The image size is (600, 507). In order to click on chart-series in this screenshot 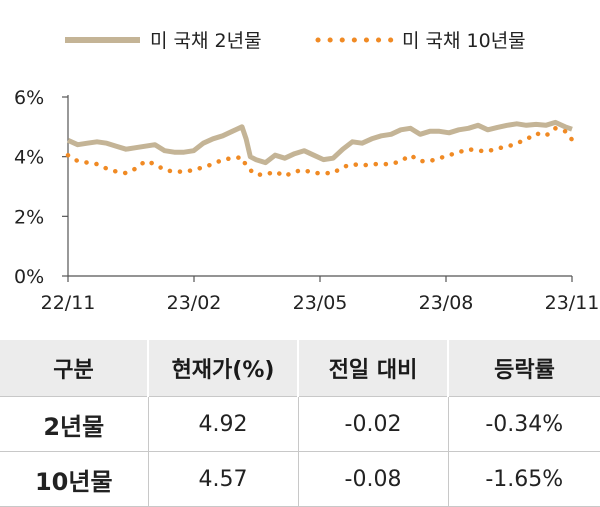, I will do `click(320, 149)`.